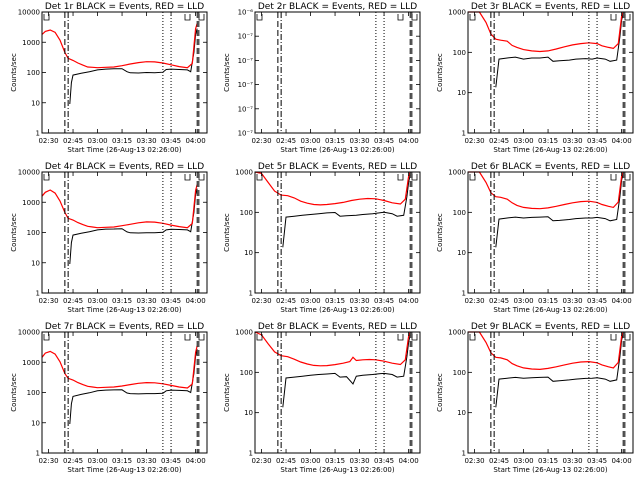 The width and height of the screenshot is (640, 480). I want to click on panel-title: Det 1r BLACK = Events, RED = LLD, so click(124, 7).